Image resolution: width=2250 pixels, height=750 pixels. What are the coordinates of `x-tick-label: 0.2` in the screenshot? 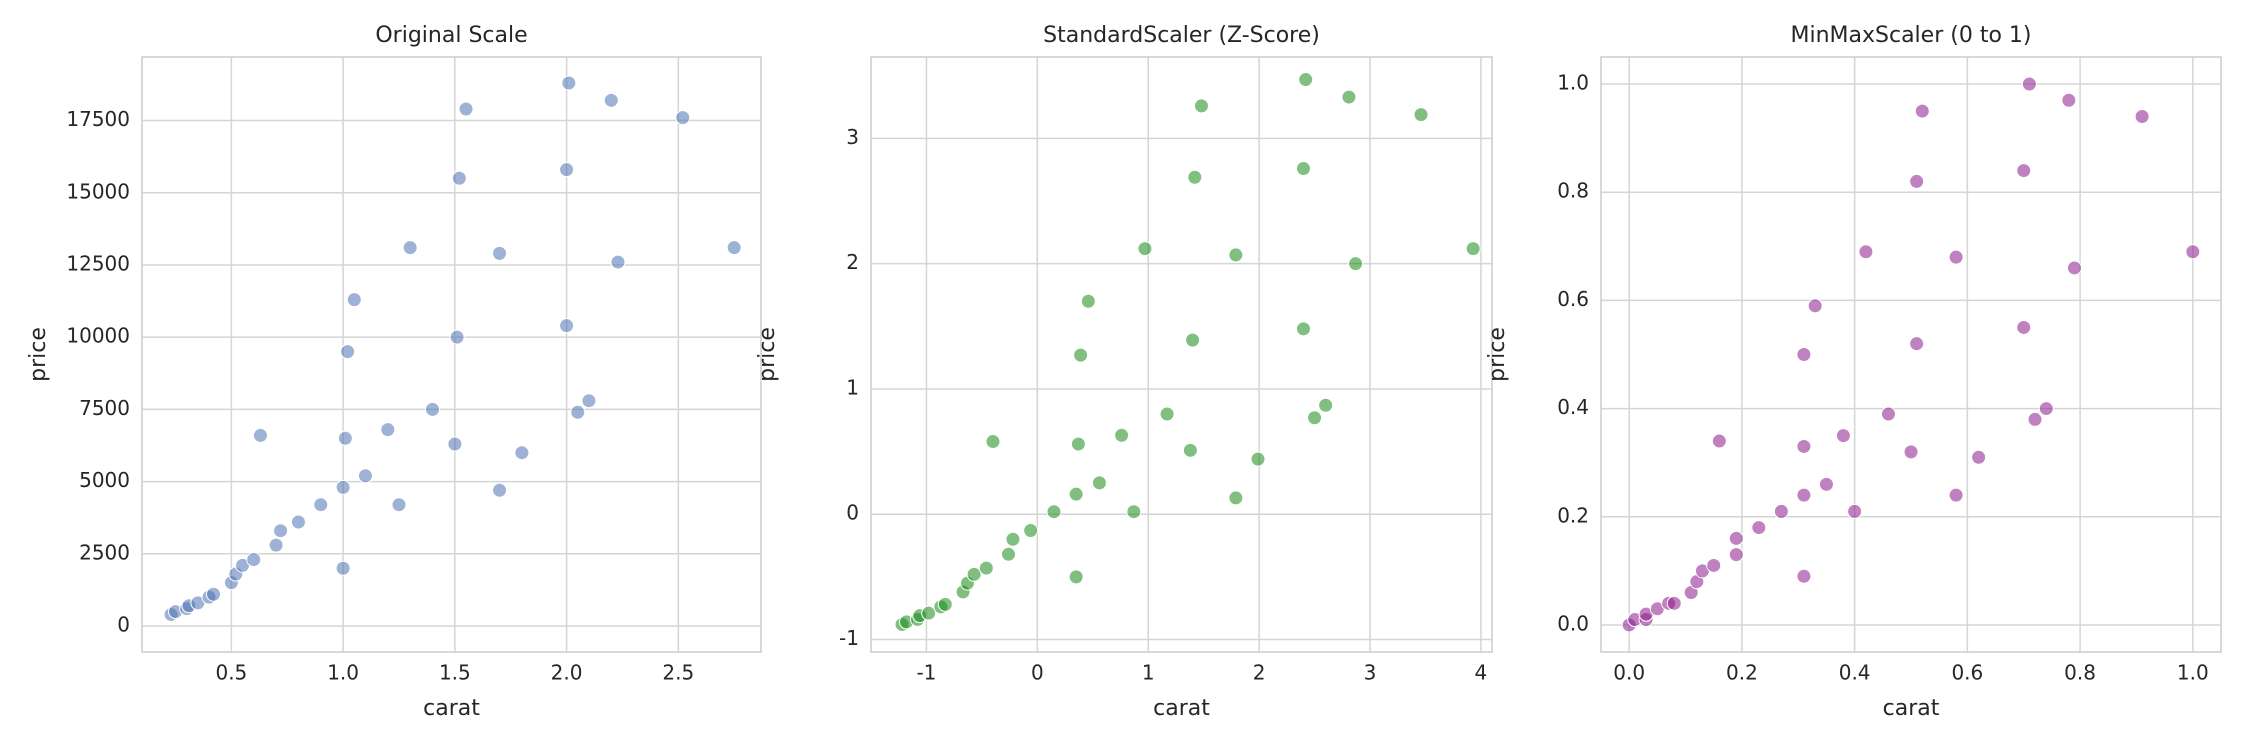 It's located at (1742, 673).